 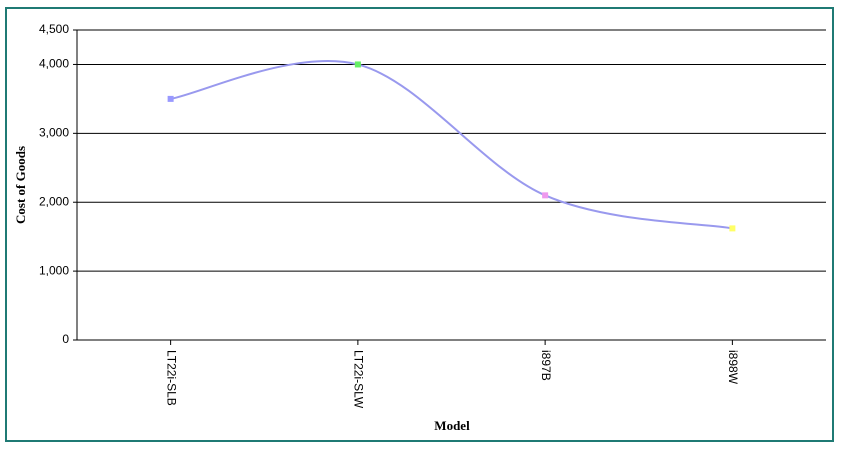 I want to click on y-tick-label: 0, so click(x=65, y=339).